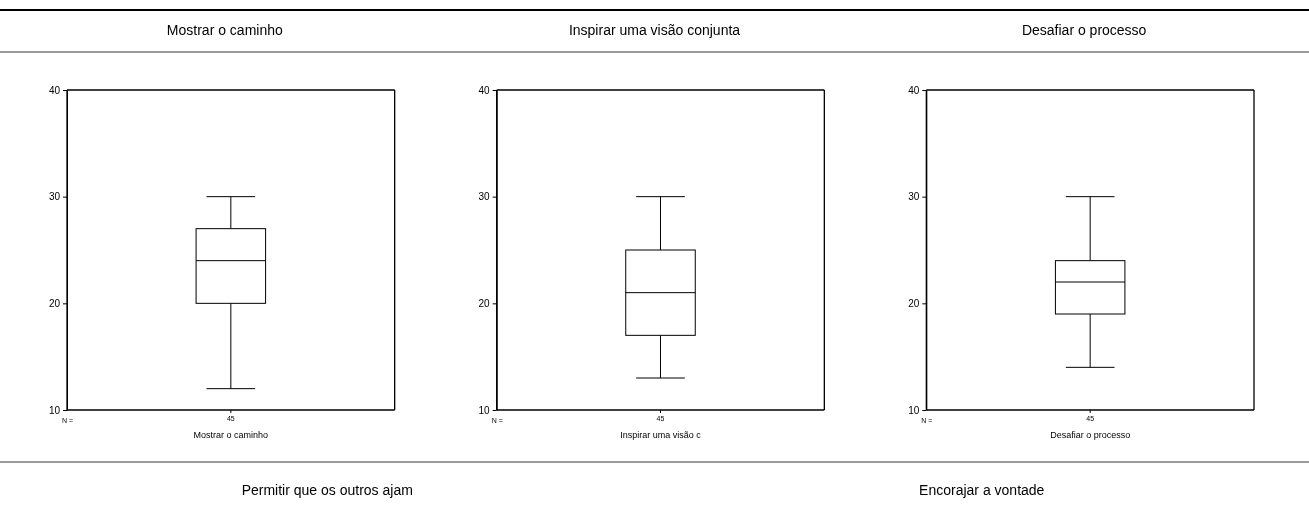 The width and height of the screenshot is (1309, 524). I want to click on x-axis-title: Desafiar o processo, so click(1090, 435).